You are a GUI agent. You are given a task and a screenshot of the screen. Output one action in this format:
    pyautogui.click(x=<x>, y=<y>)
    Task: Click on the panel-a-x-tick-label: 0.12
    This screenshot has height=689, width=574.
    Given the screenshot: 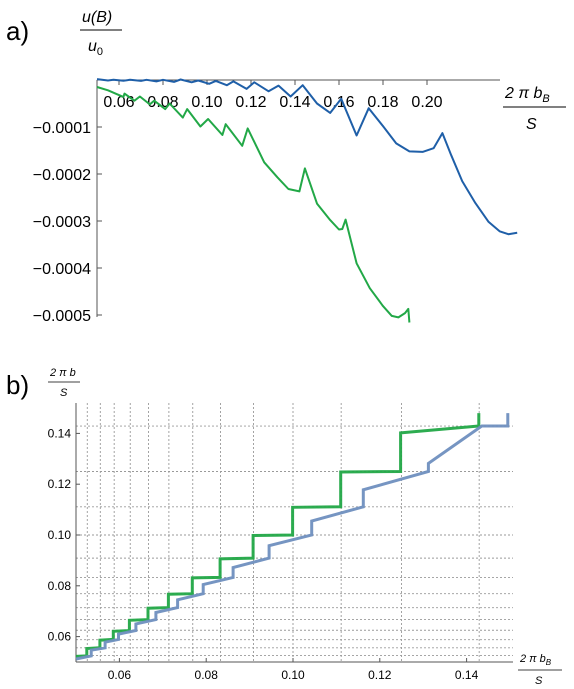 What is the action you would take?
    pyautogui.click(x=250, y=102)
    